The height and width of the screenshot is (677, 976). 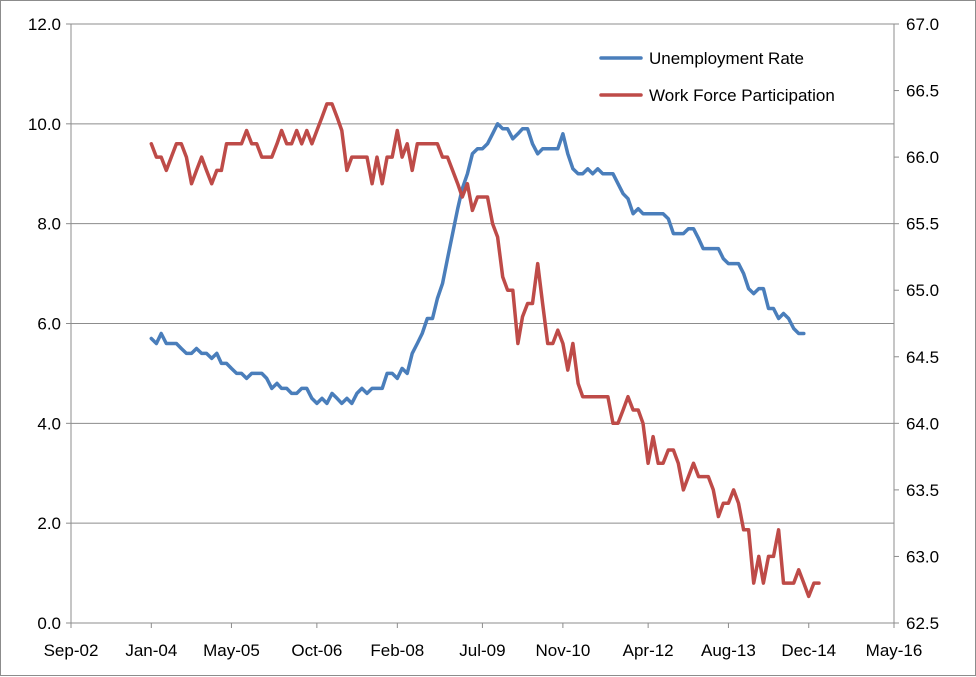 I want to click on x-tick-label-6: Nov-10, so click(x=562, y=650).